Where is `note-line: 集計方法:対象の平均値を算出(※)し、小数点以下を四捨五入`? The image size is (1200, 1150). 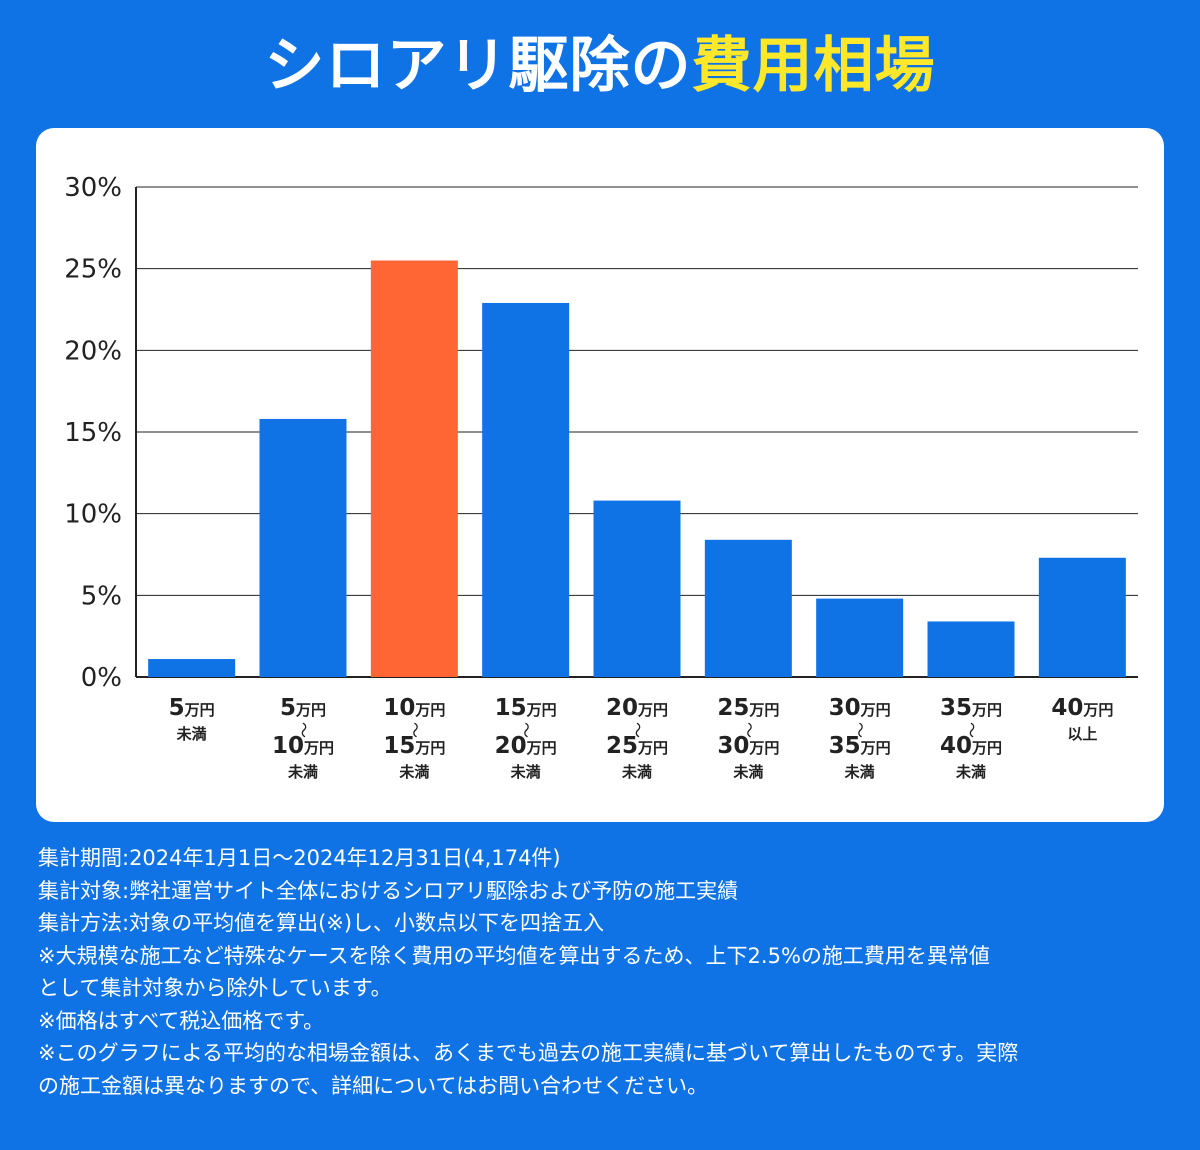
note-line: 集計方法:対象の平均値を算出(※)し、小数点以下を四捨五入 is located at coordinates (321, 923).